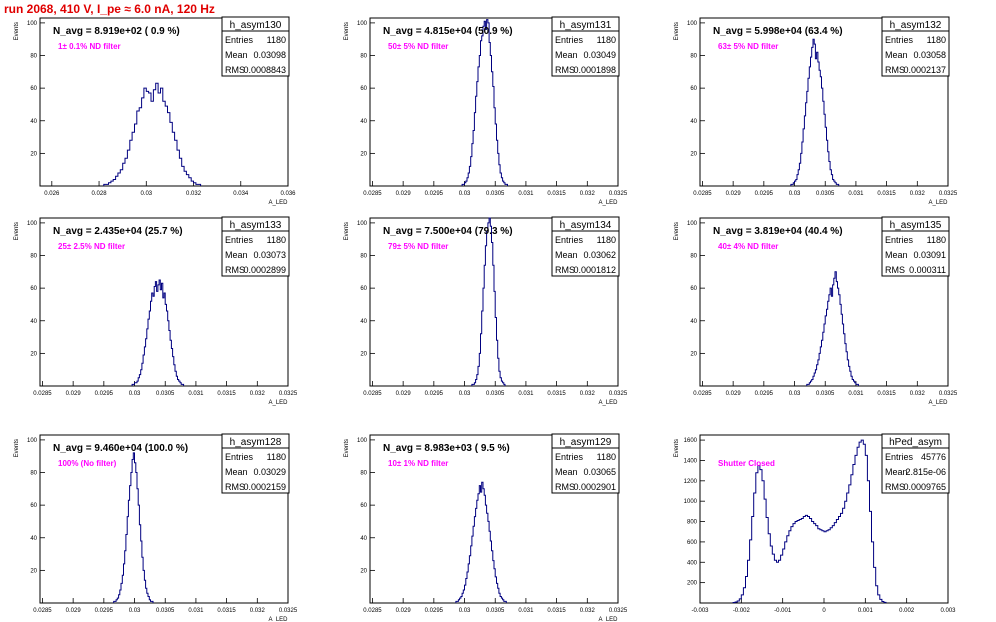 This screenshot has width=996, height=622. What do you see at coordinates (256, 25) in the screenshot?
I see `histogram-name: h_asym130` at bounding box center [256, 25].